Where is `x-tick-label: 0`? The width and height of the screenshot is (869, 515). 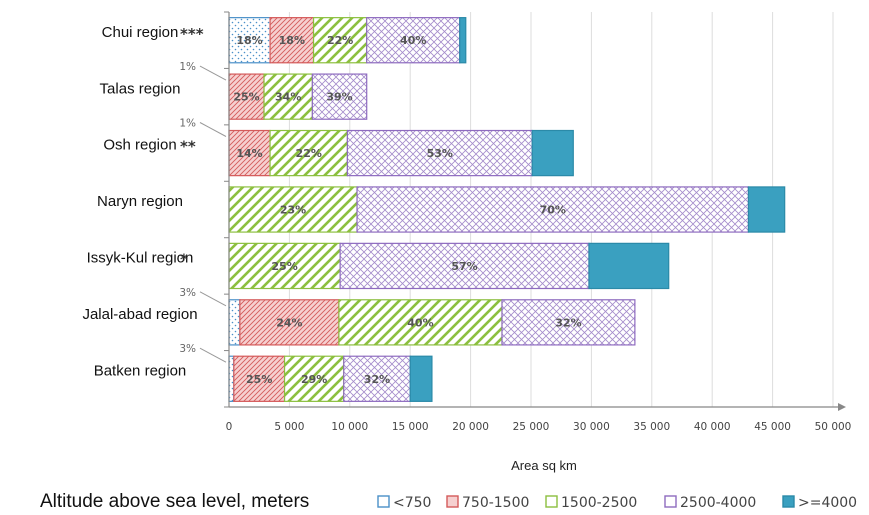
x-tick-label: 0 is located at coordinates (229, 427).